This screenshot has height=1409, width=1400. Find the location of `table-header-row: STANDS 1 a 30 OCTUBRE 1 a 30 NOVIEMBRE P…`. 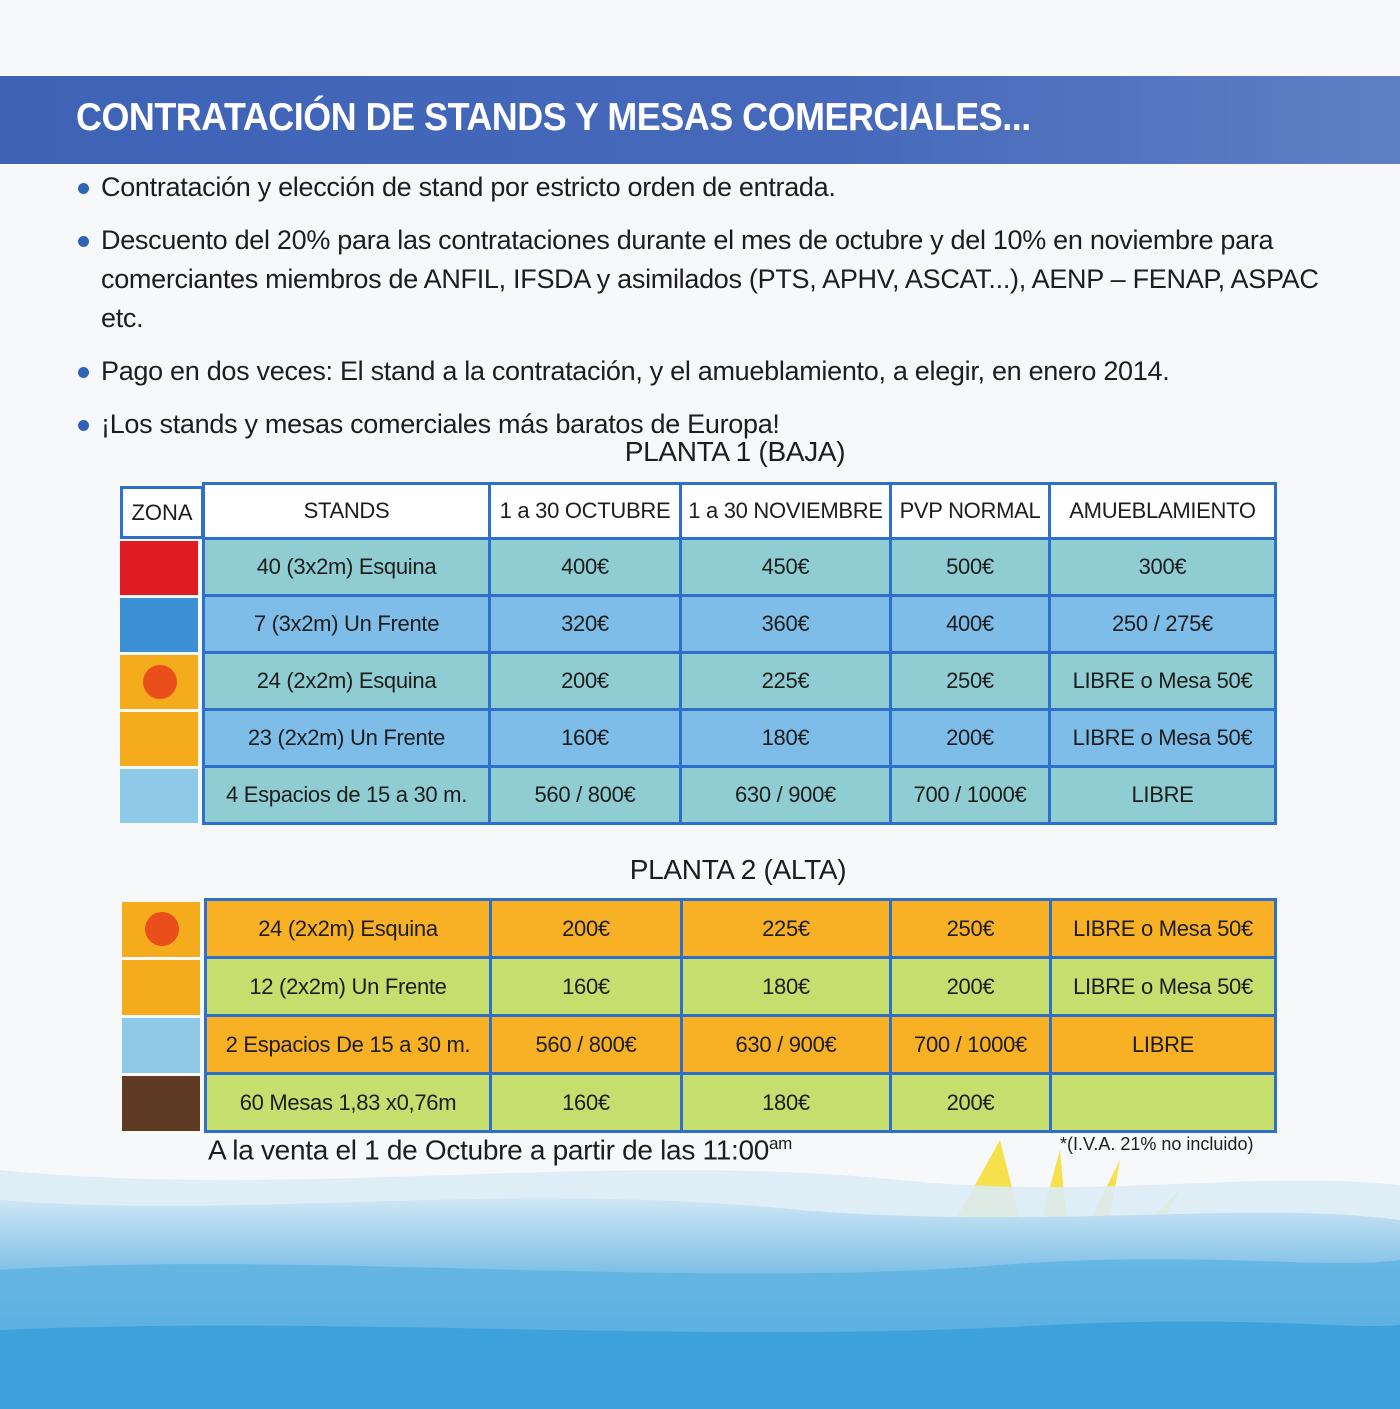

table-header-row: STANDS 1 a 30 OCTUBRE 1 a 30 NOVIEMBRE P… is located at coordinates (739, 511).